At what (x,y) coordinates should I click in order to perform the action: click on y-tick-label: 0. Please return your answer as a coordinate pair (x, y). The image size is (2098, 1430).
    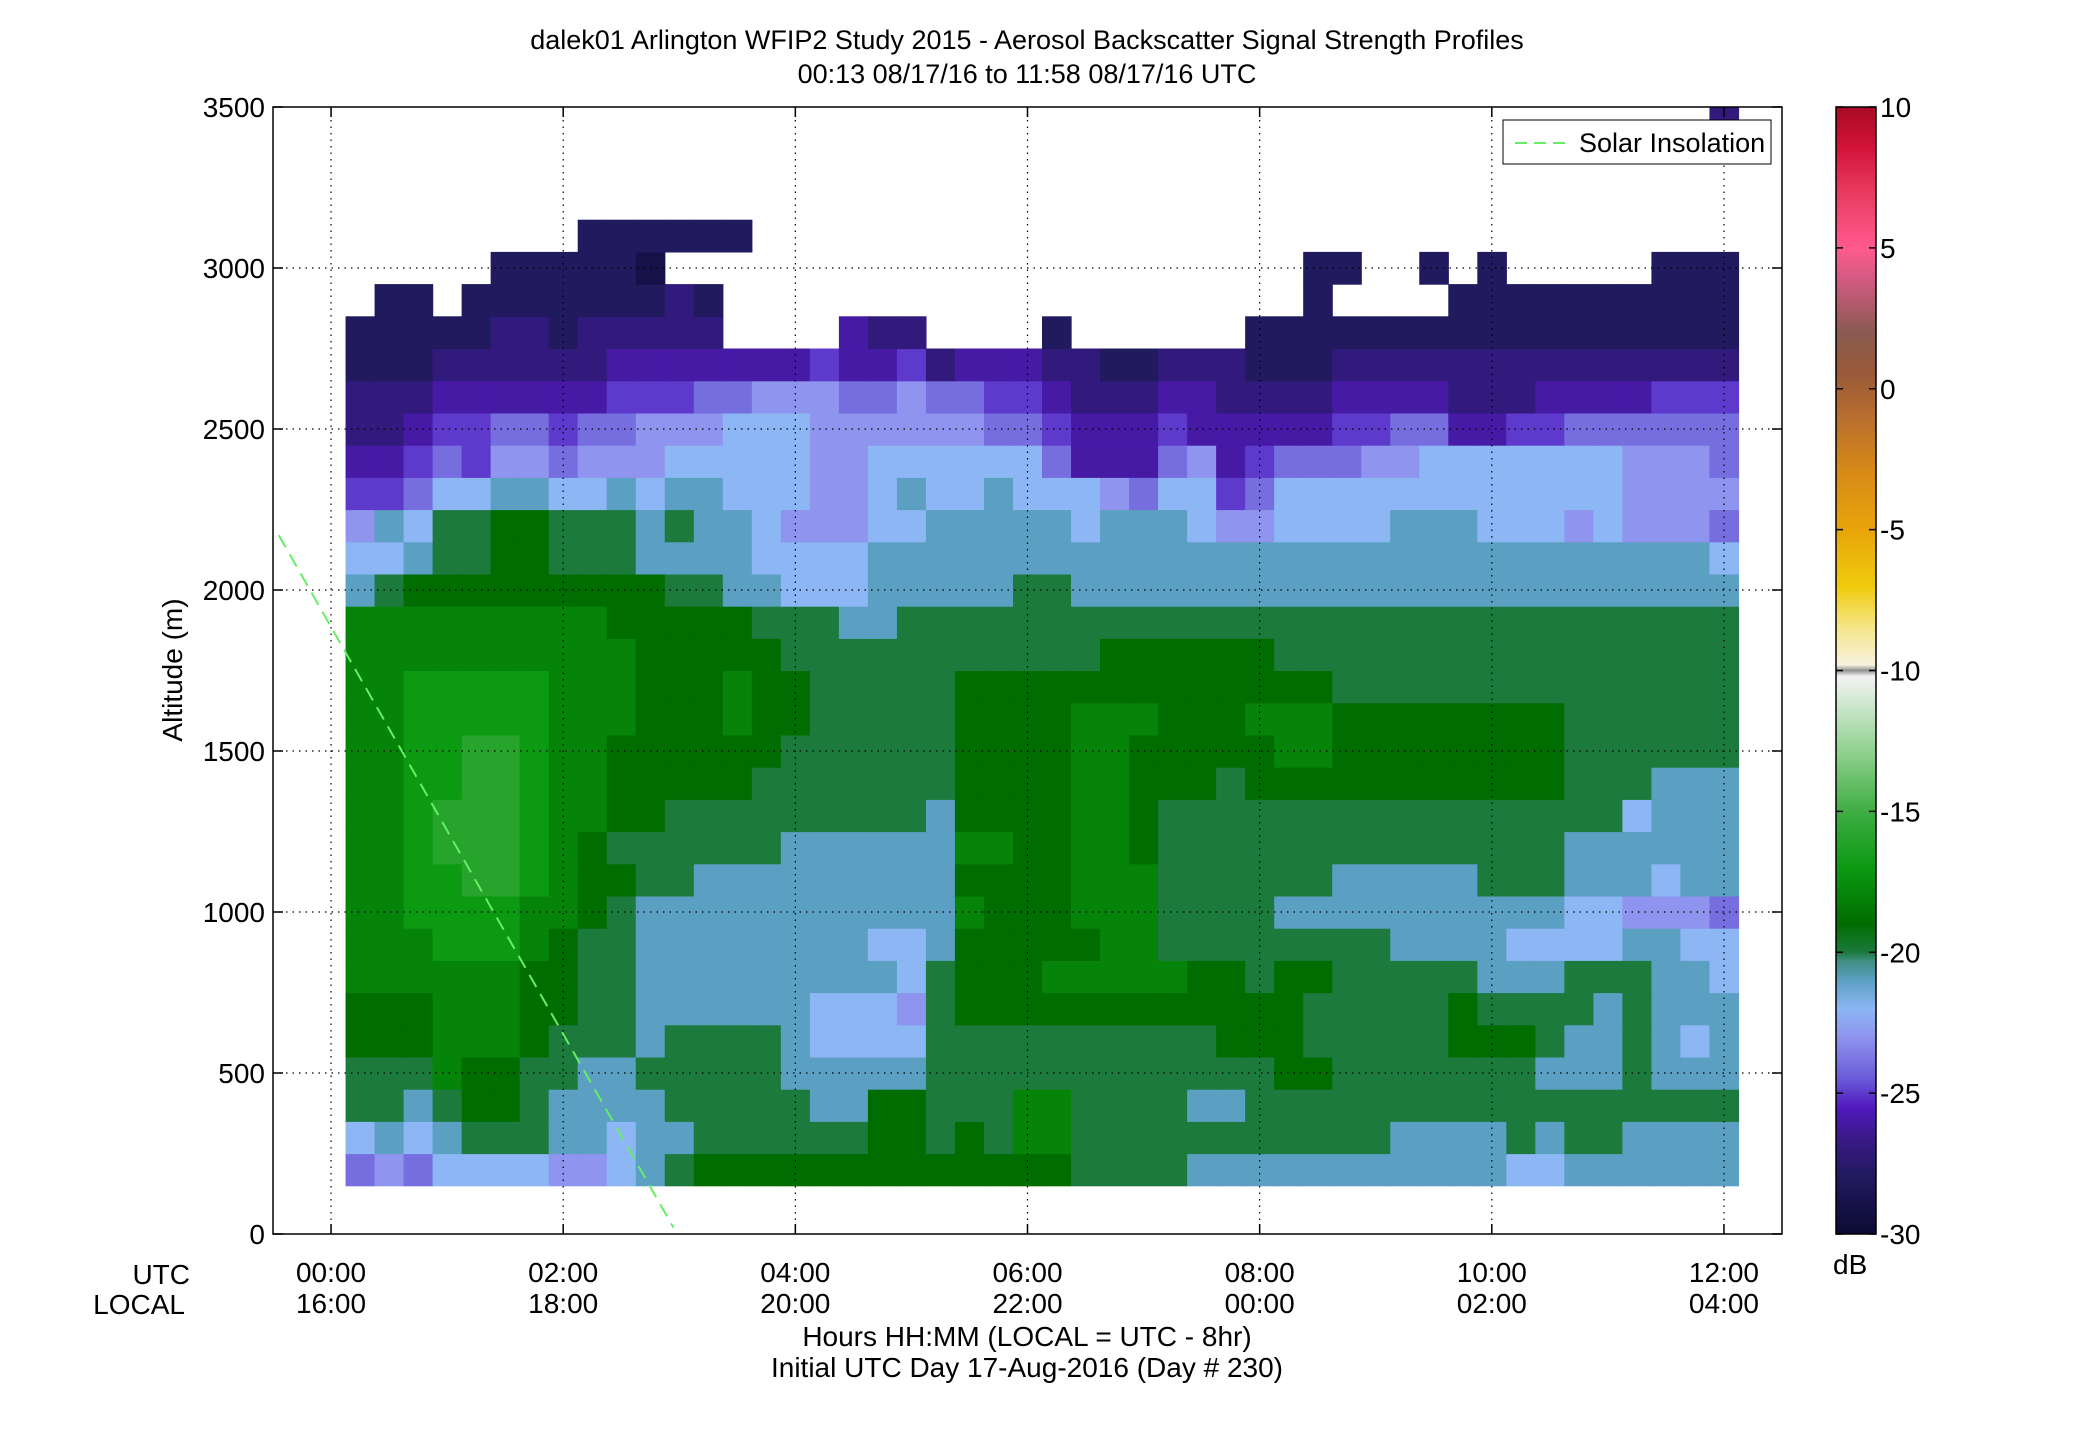
    Looking at the image, I should click on (257, 1234).